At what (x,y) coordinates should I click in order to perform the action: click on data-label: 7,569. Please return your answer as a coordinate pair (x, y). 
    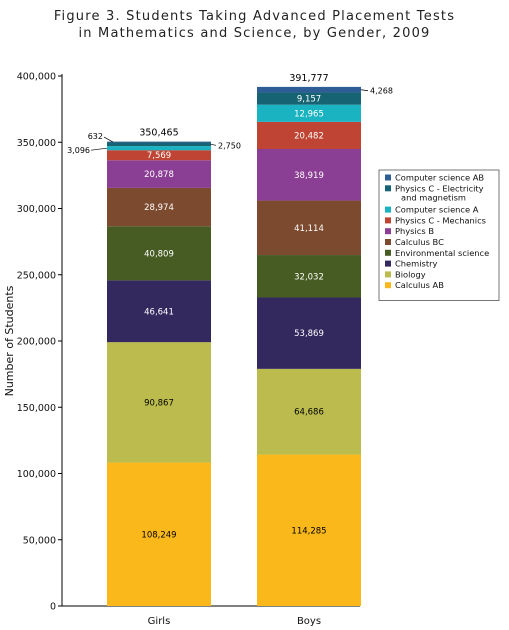
    Looking at the image, I should click on (159, 156).